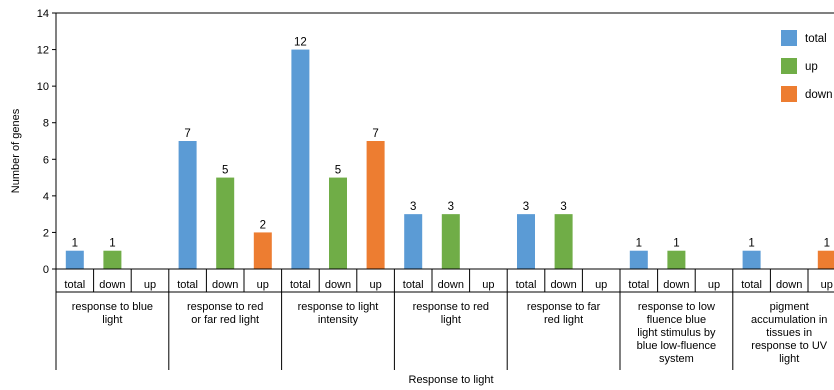  What do you see at coordinates (338, 313) in the screenshot?
I see `group-label: response to light intensity` at bounding box center [338, 313].